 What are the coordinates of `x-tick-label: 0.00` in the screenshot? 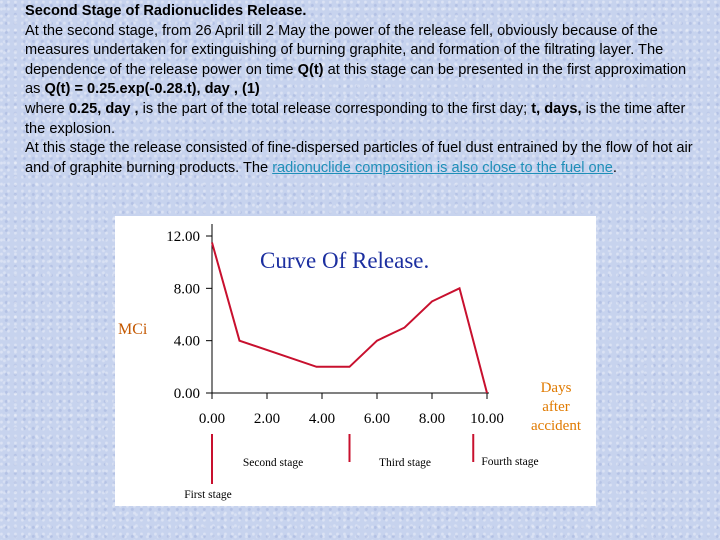 It's located at (212, 419).